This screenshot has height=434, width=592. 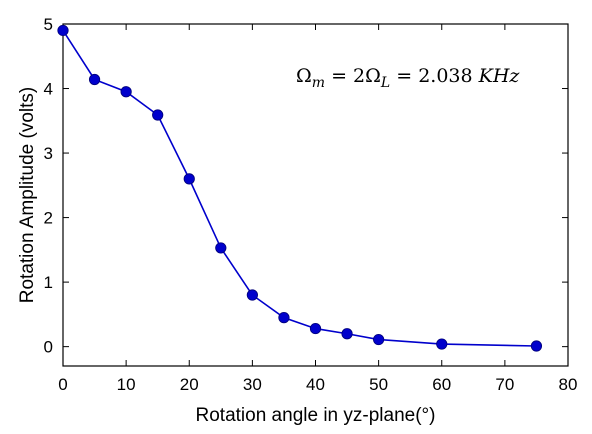 I want to click on annotation-unit: KHz, so click(x=499, y=76).